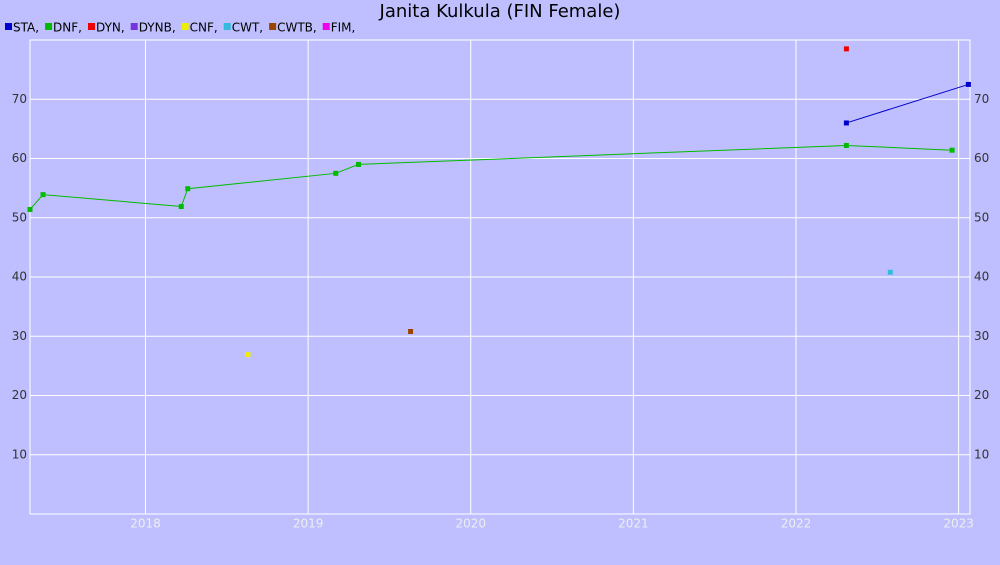 The height and width of the screenshot is (565, 1000). Describe the element at coordinates (19, 336) in the screenshot. I see `y-tick-label: 30` at that location.